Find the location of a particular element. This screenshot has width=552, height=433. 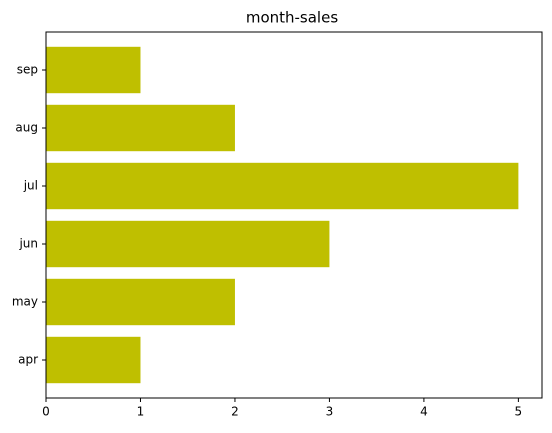

x-tick-label: 5 is located at coordinates (519, 412).